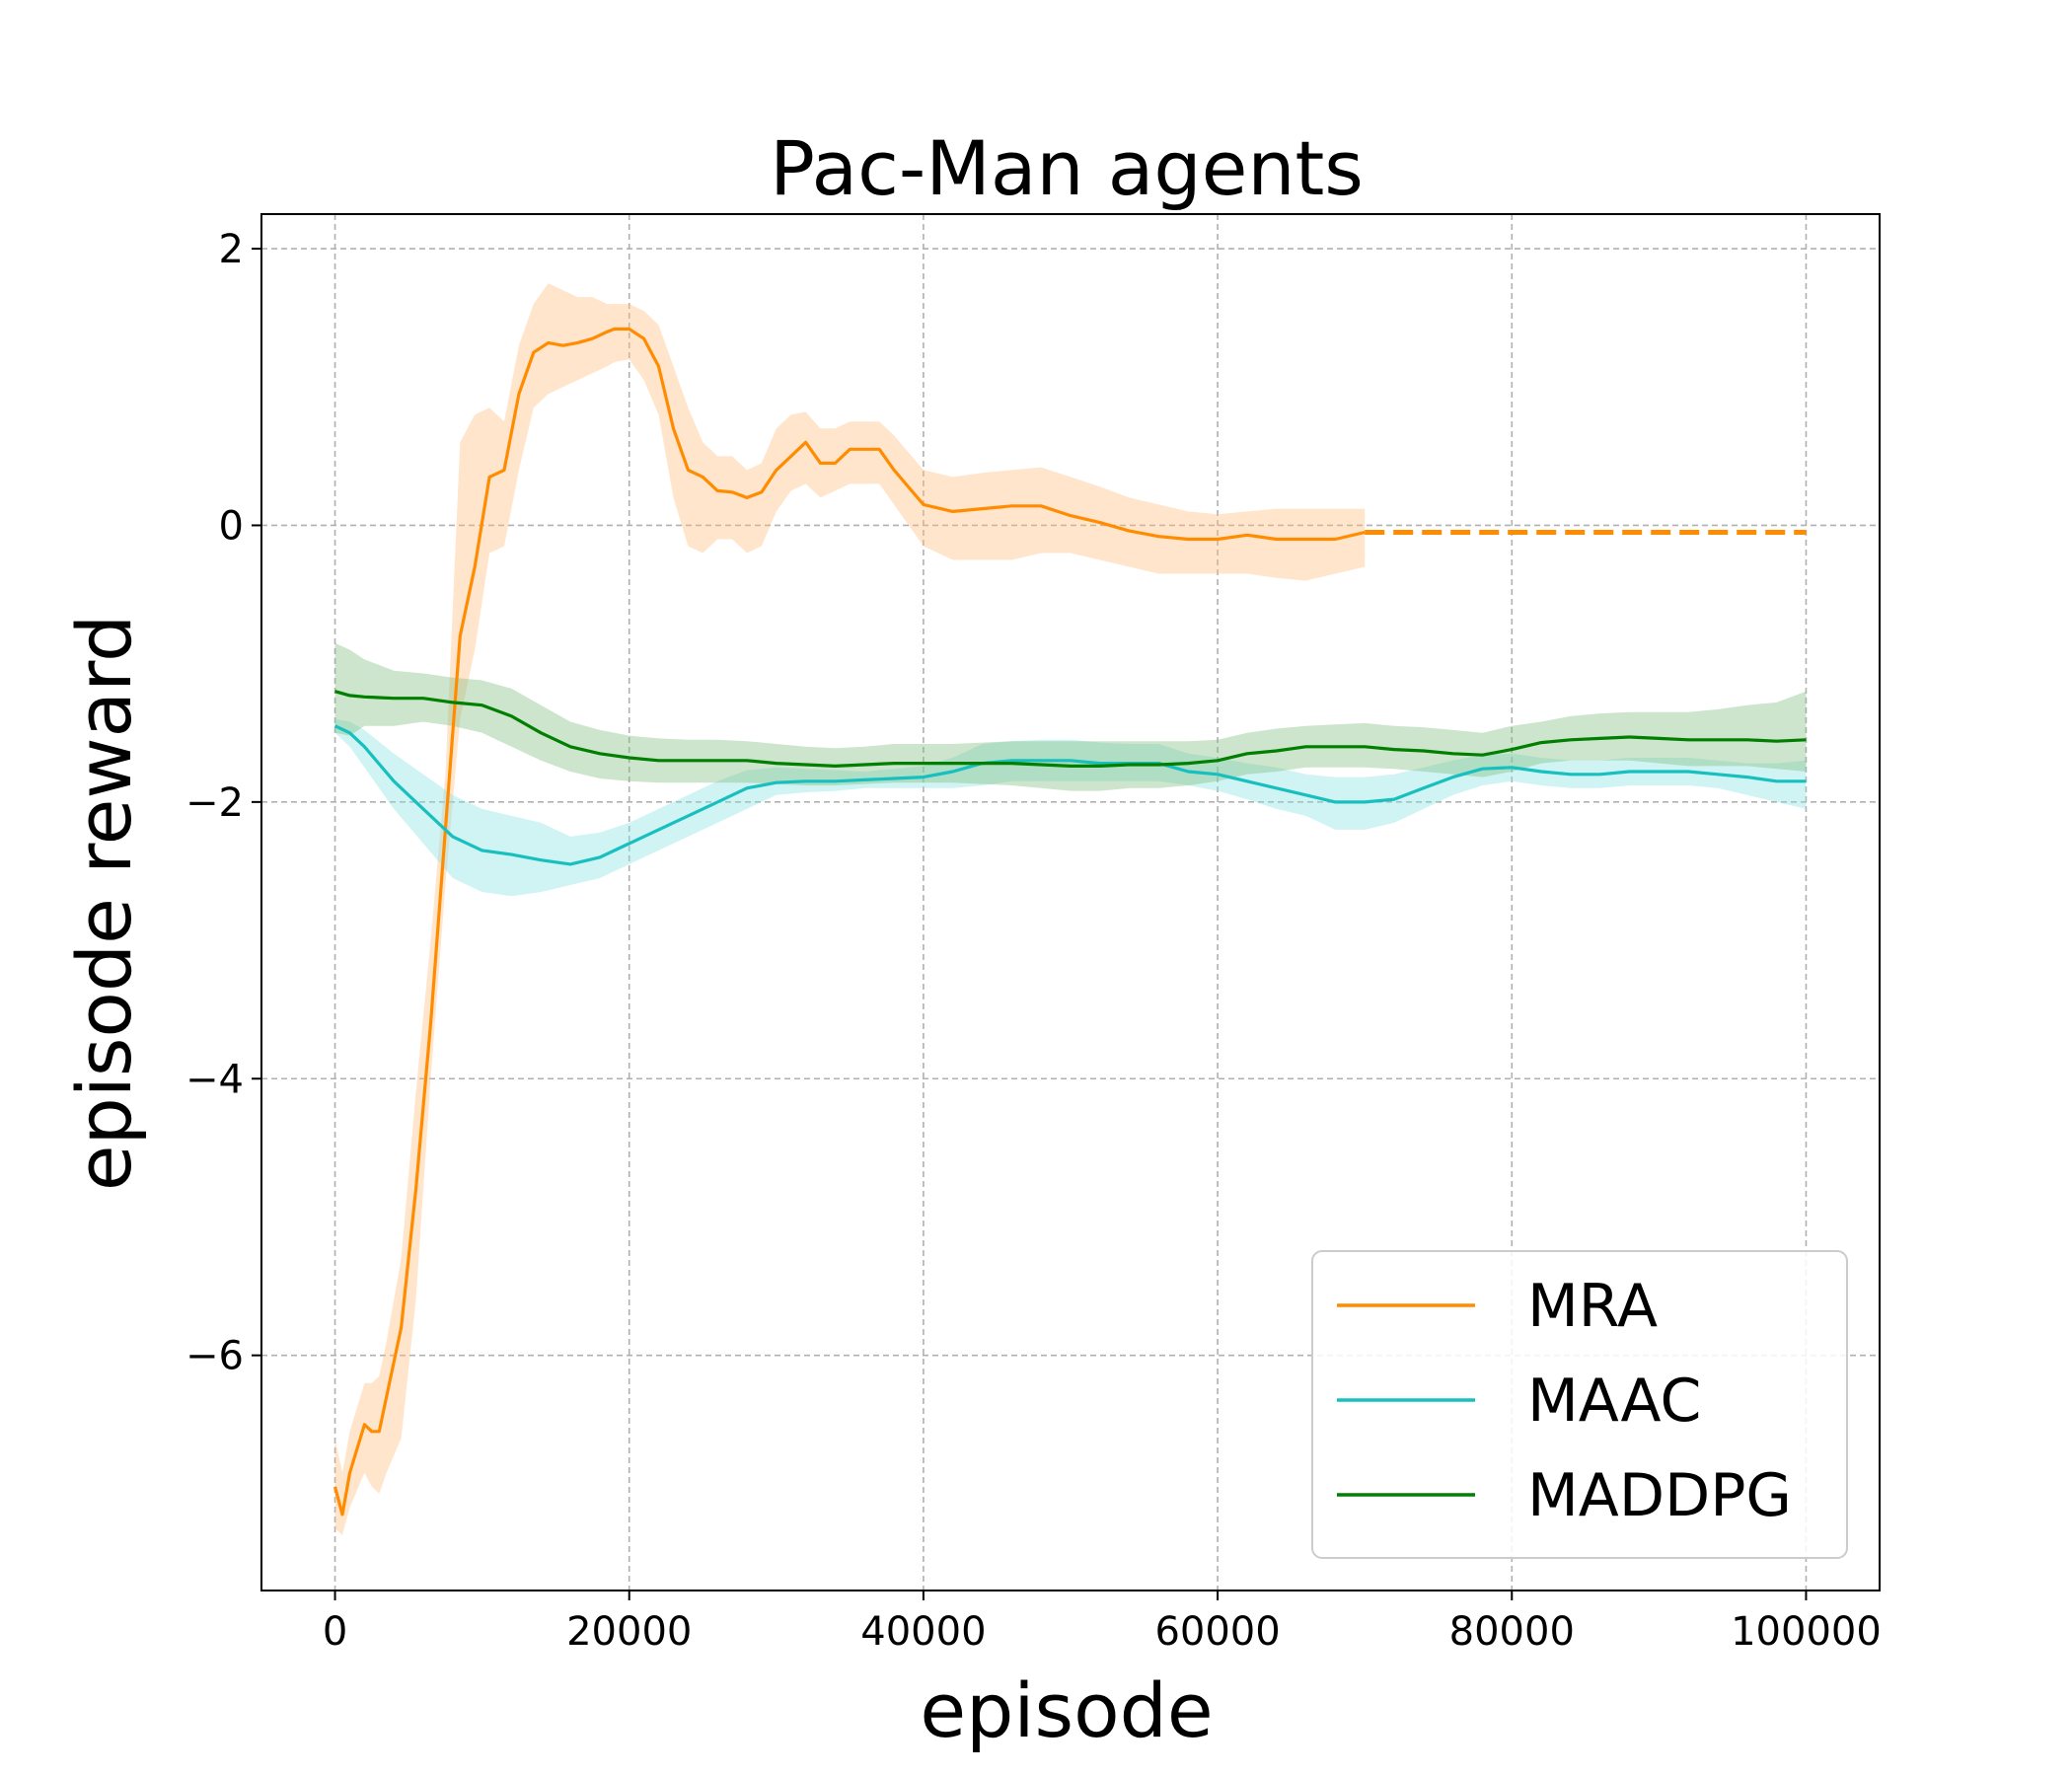  What do you see at coordinates (1807, 1632) in the screenshot?
I see `x-tick-label-5: 100000` at bounding box center [1807, 1632].